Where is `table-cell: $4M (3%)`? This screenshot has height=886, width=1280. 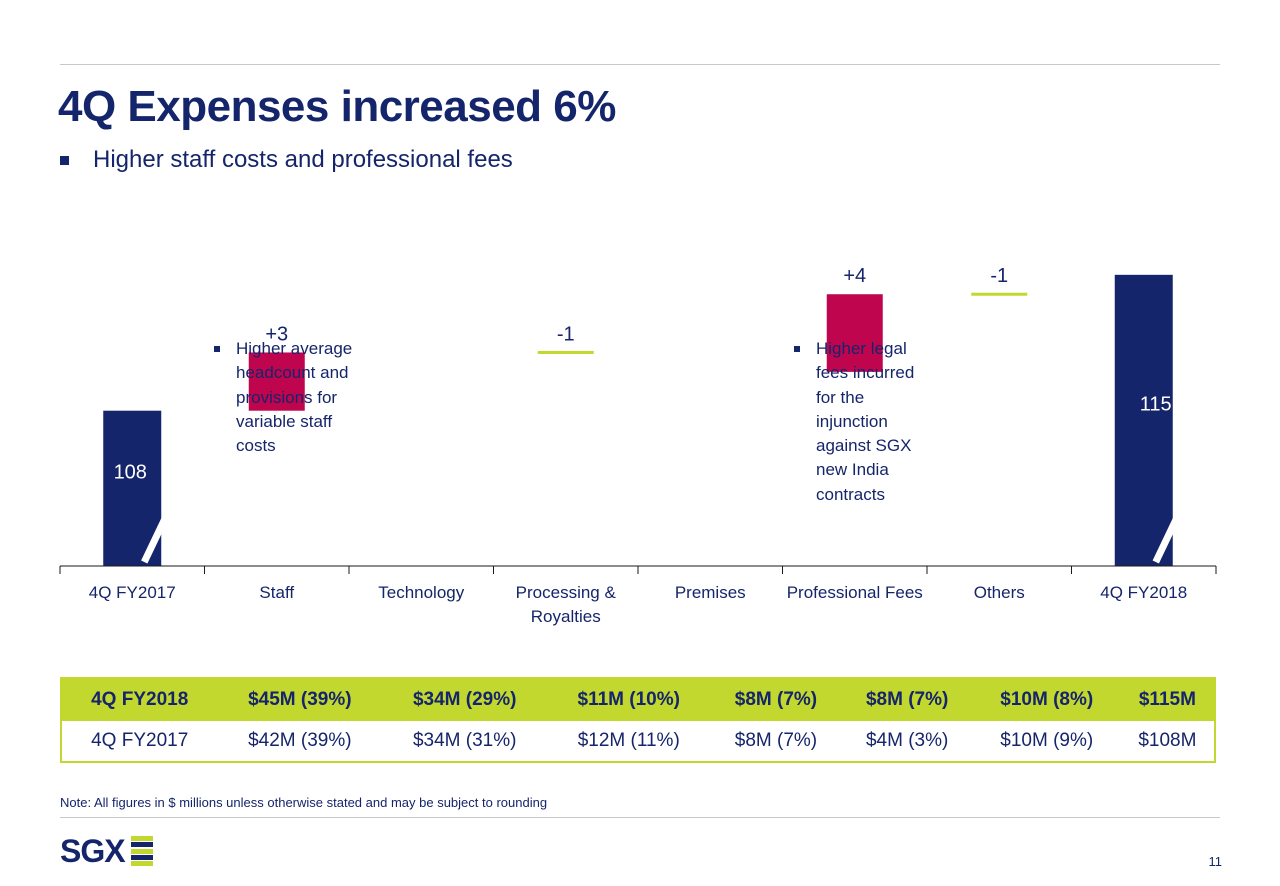 table-cell: $4M (3%) is located at coordinates (907, 741).